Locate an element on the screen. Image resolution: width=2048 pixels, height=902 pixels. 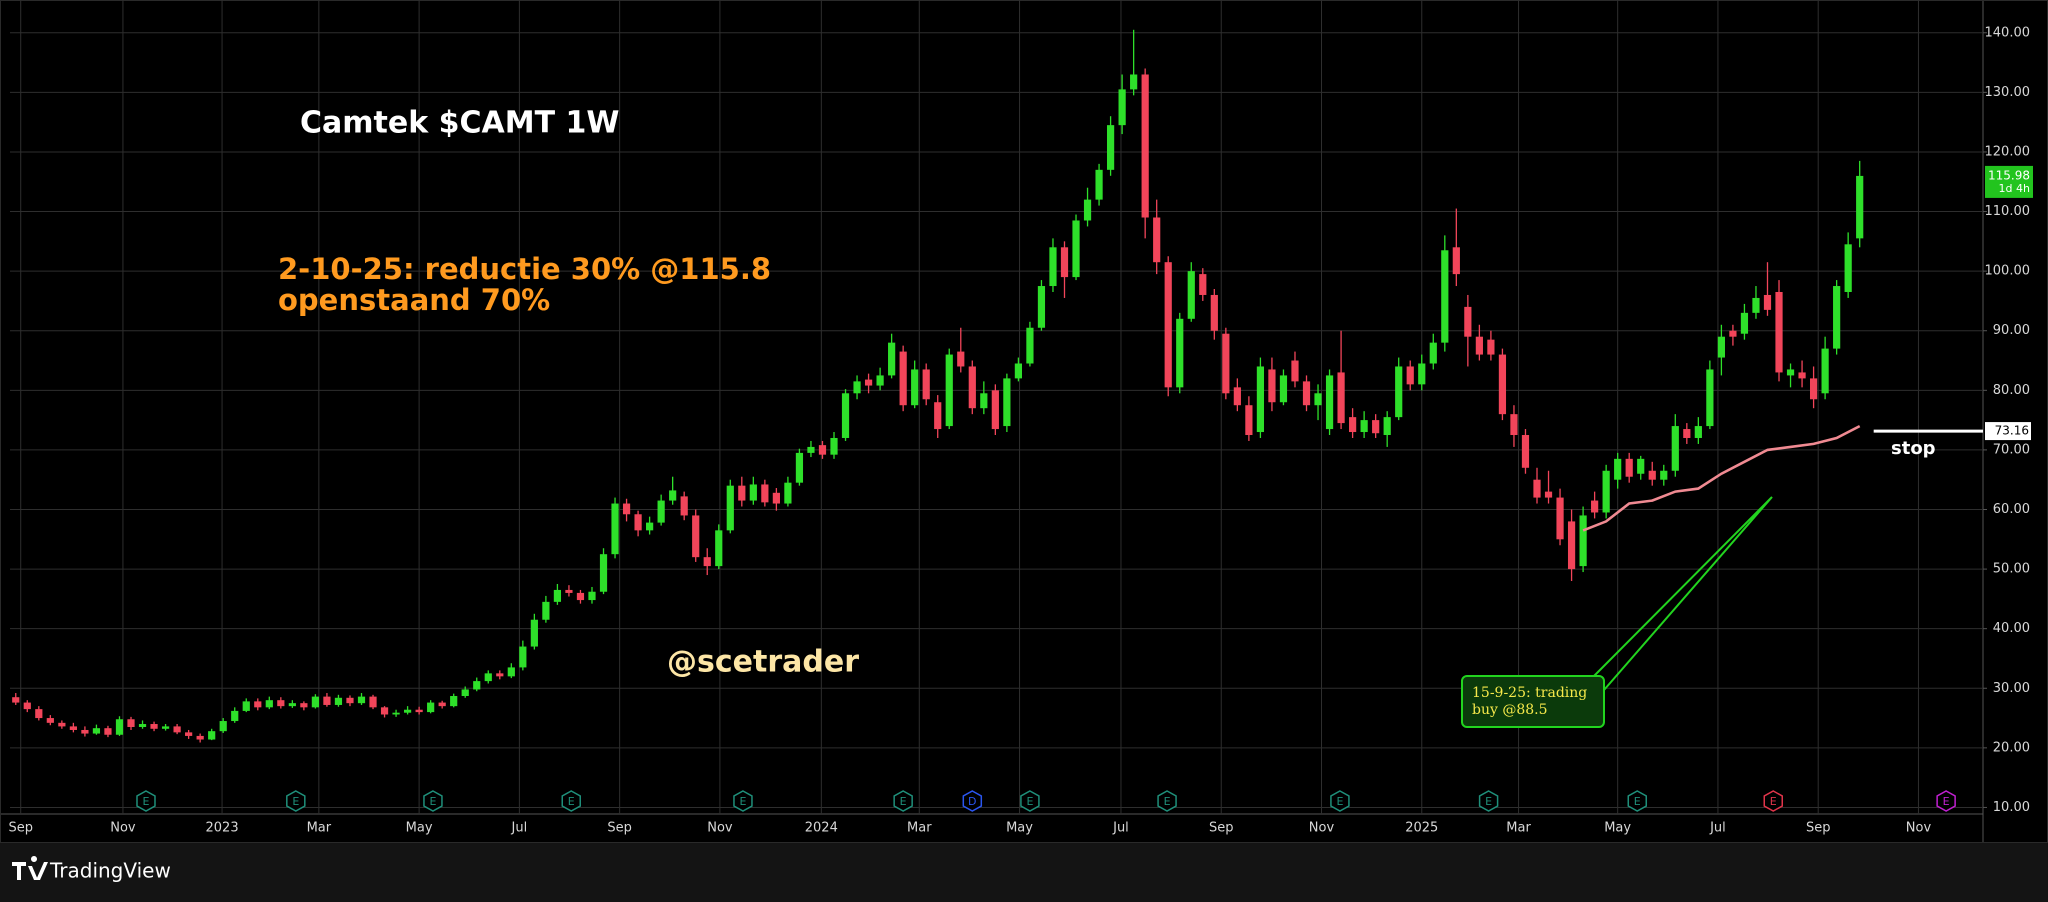
y-tick-label: 30.00 is located at coordinates (2011, 688).